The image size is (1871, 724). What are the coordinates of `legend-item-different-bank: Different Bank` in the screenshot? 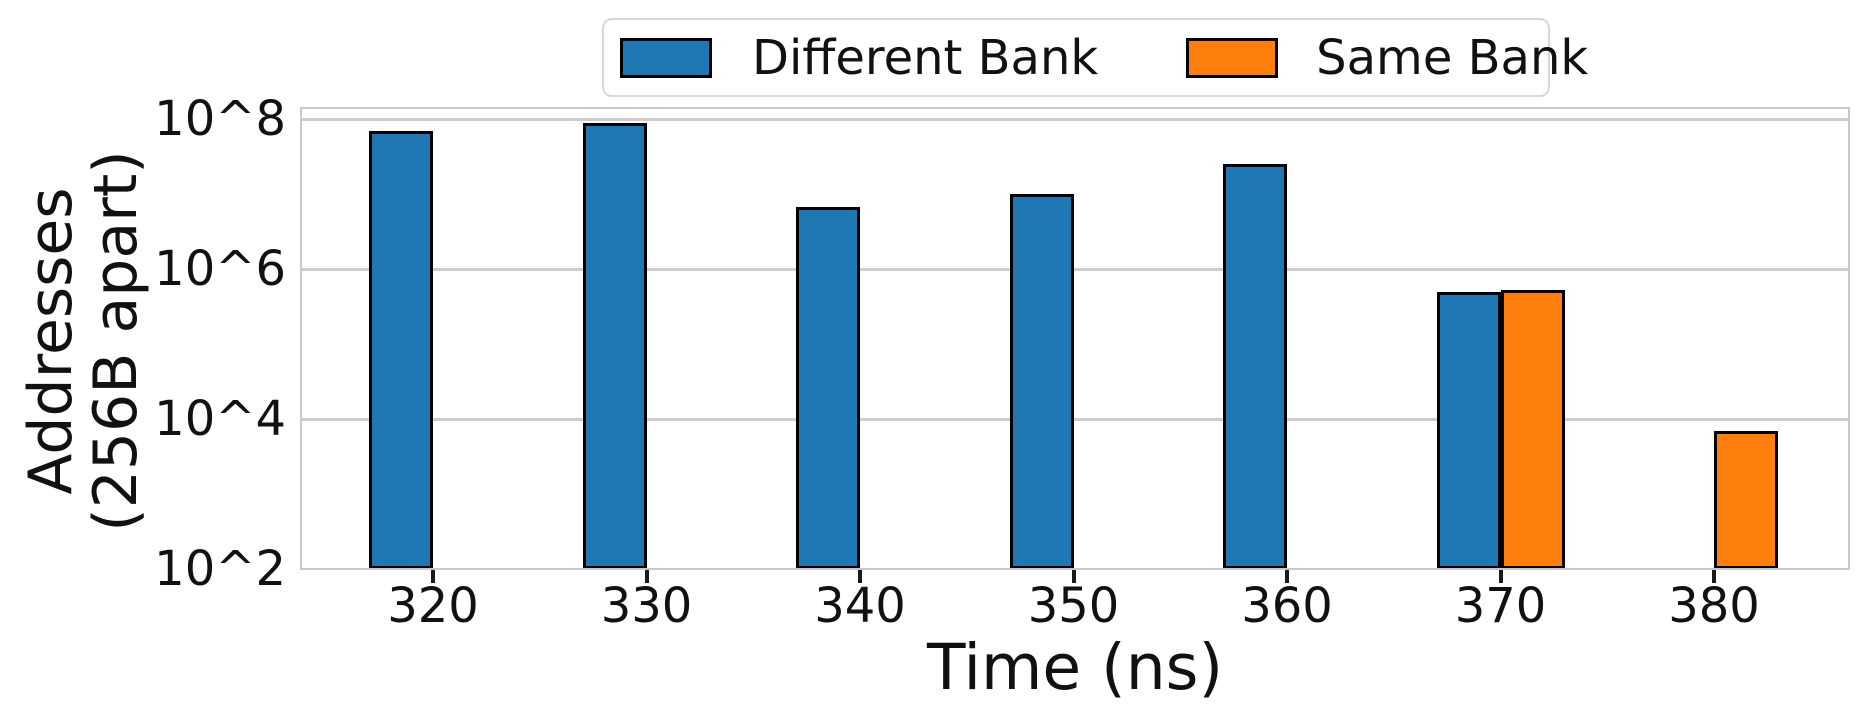 It's located at (859, 58).